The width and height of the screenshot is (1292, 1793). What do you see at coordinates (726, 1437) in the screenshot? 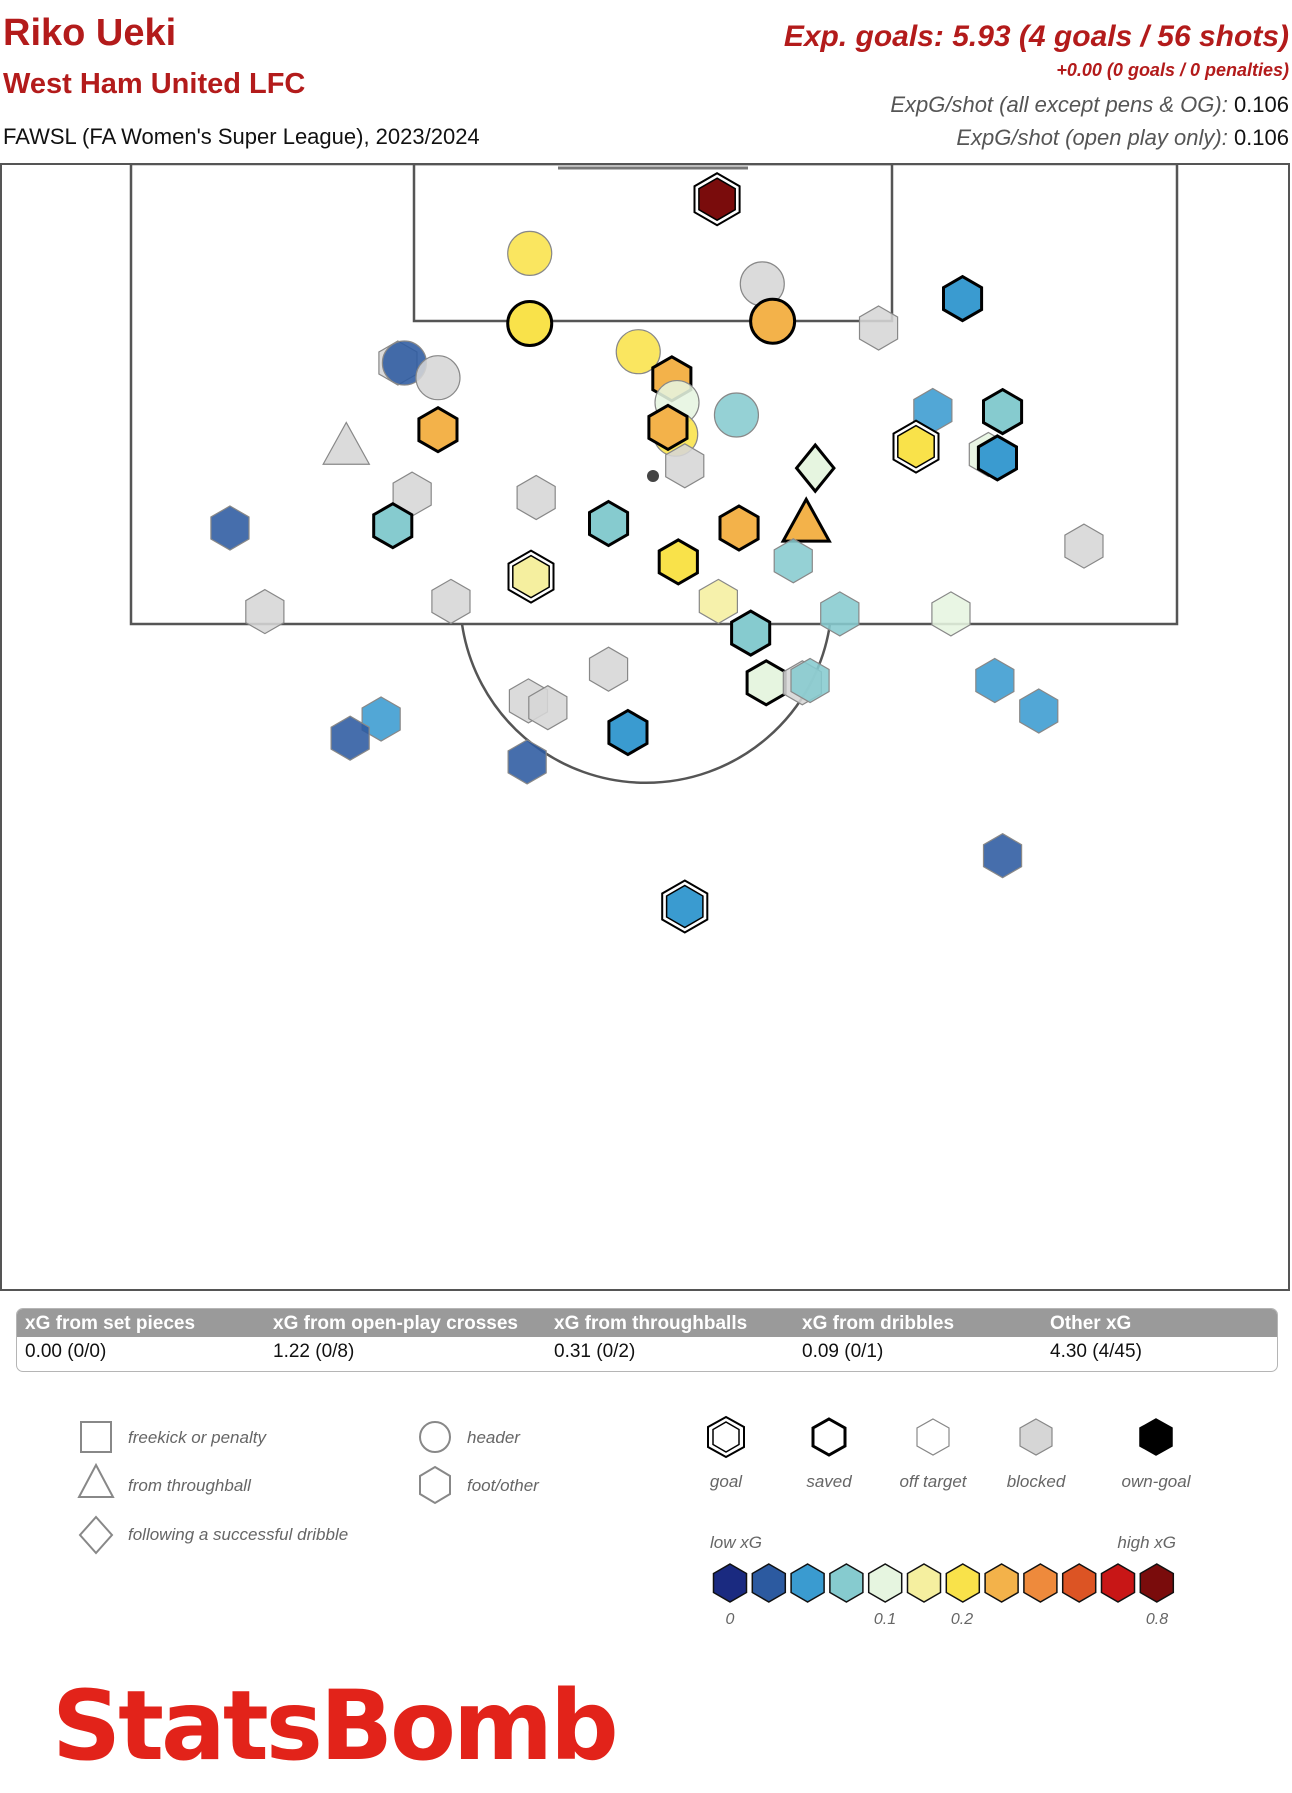
I see `goal-inner-hex-icon` at bounding box center [726, 1437].